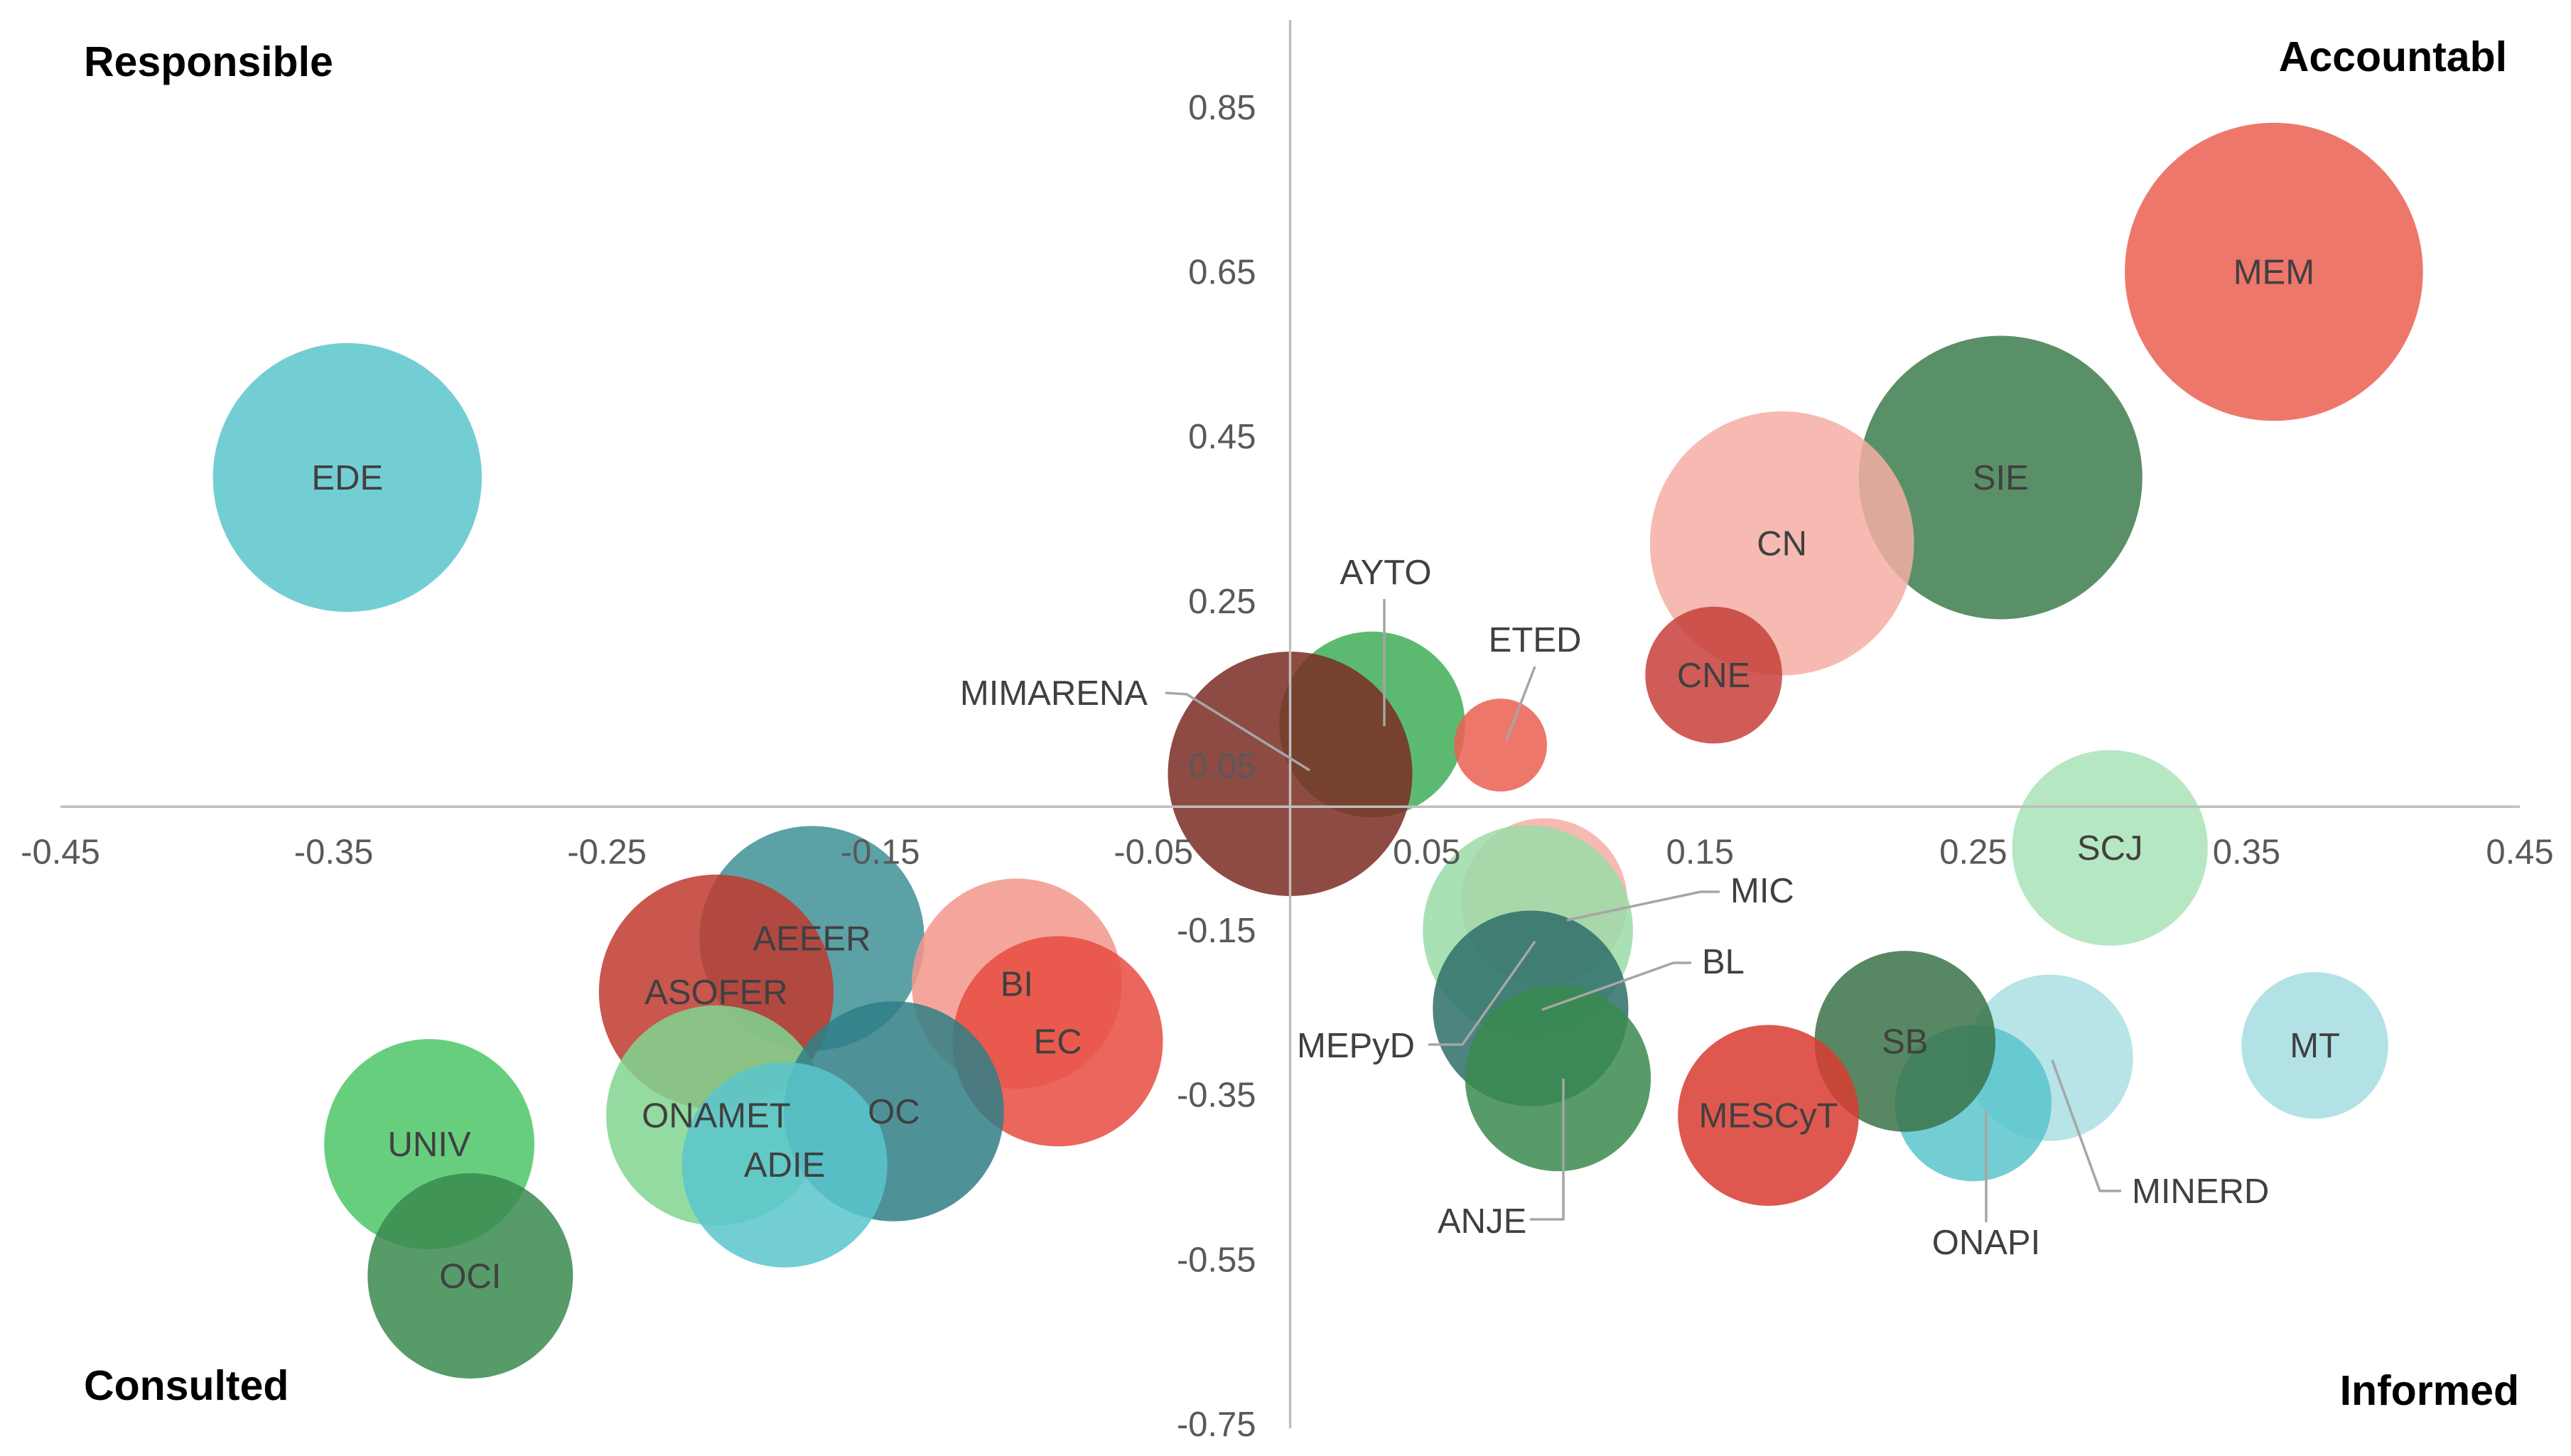  What do you see at coordinates (717, 1116) in the screenshot?
I see `bubble-label-onamet: ONAMET` at bounding box center [717, 1116].